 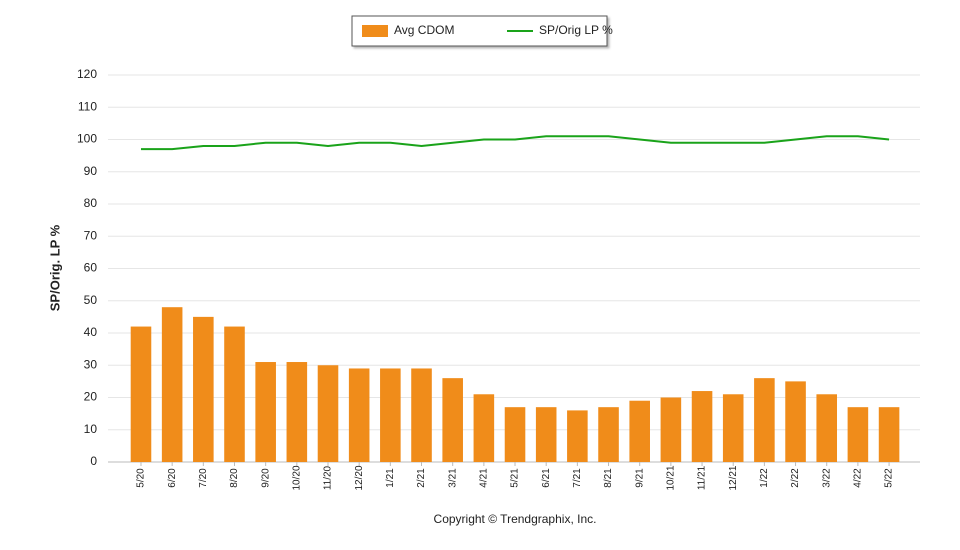 What do you see at coordinates (203, 478) in the screenshot?
I see `x-tick-label: 7/20` at bounding box center [203, 478].